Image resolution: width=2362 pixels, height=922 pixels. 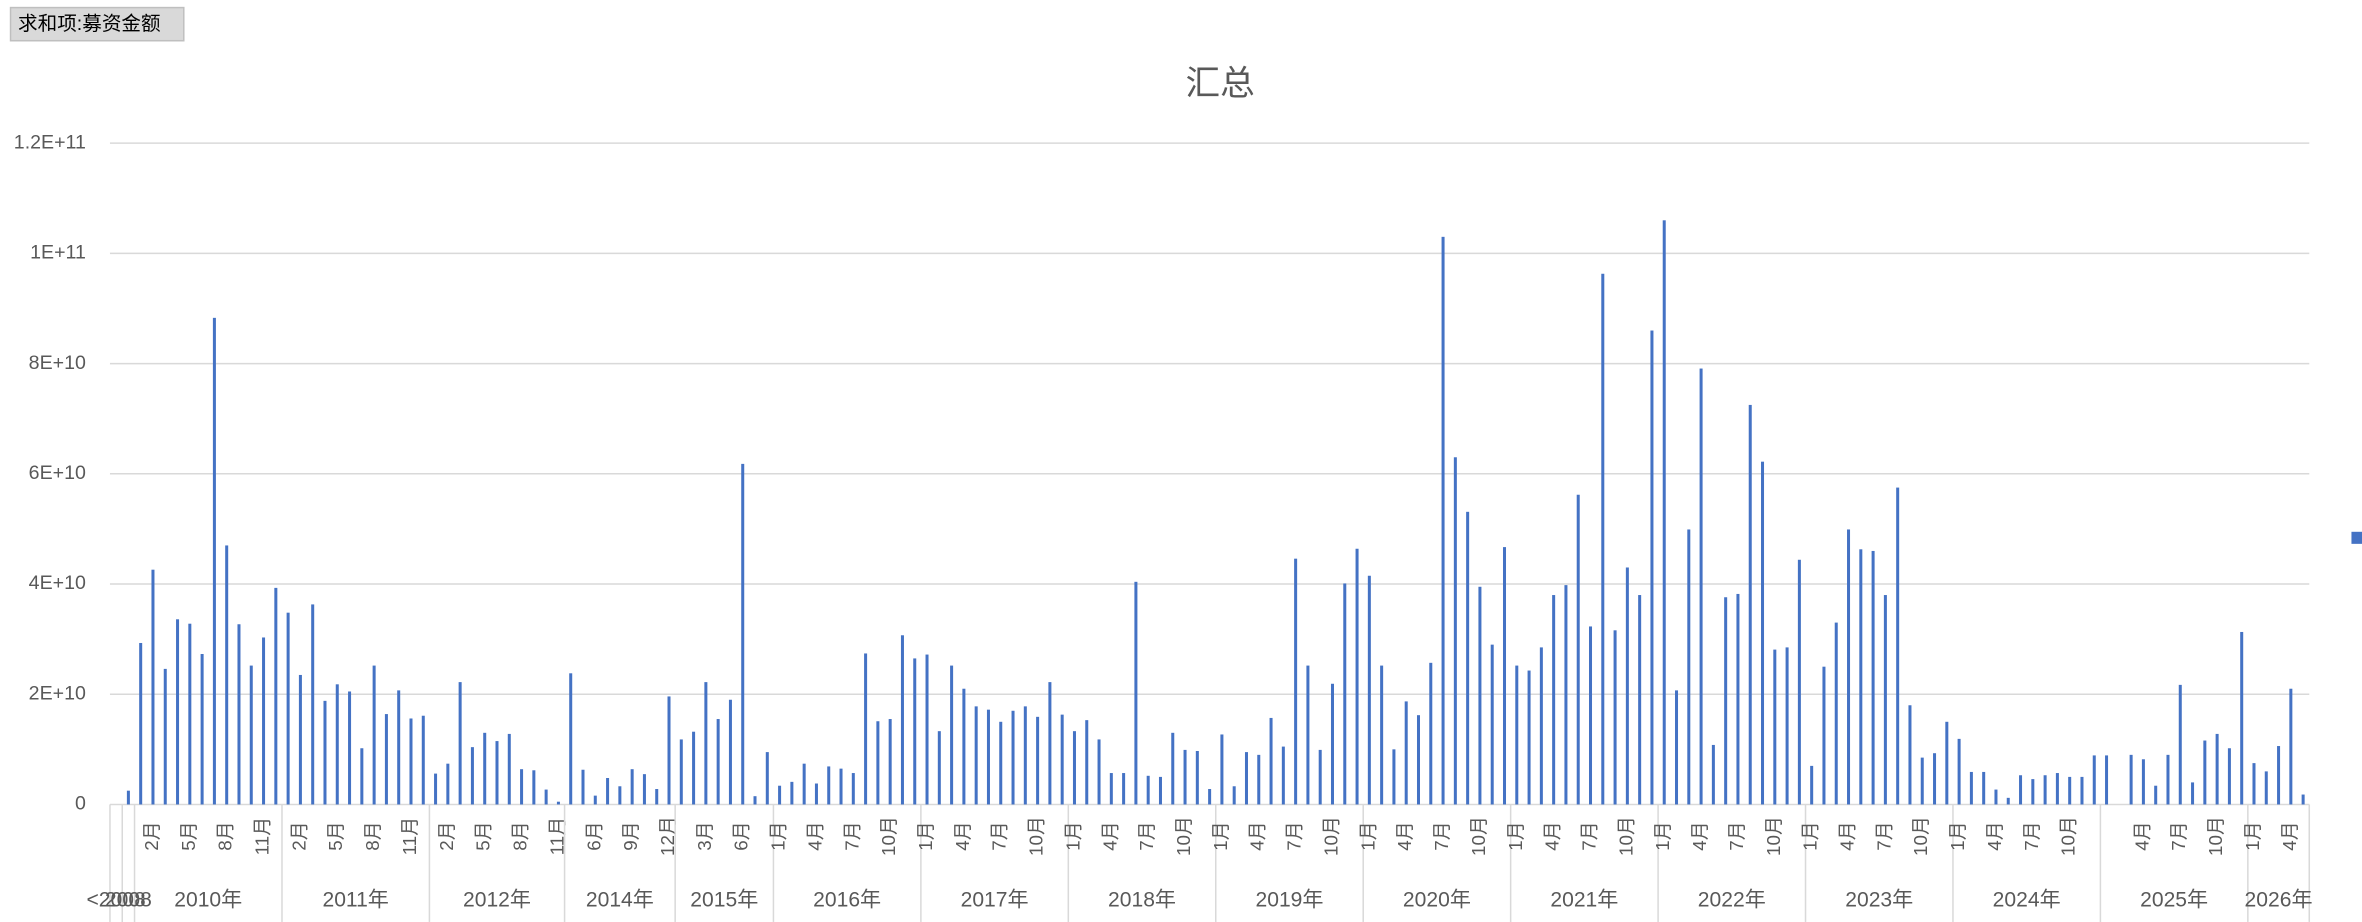 I want to click on x-tick-label: 3月, so click(x=704, y=835).